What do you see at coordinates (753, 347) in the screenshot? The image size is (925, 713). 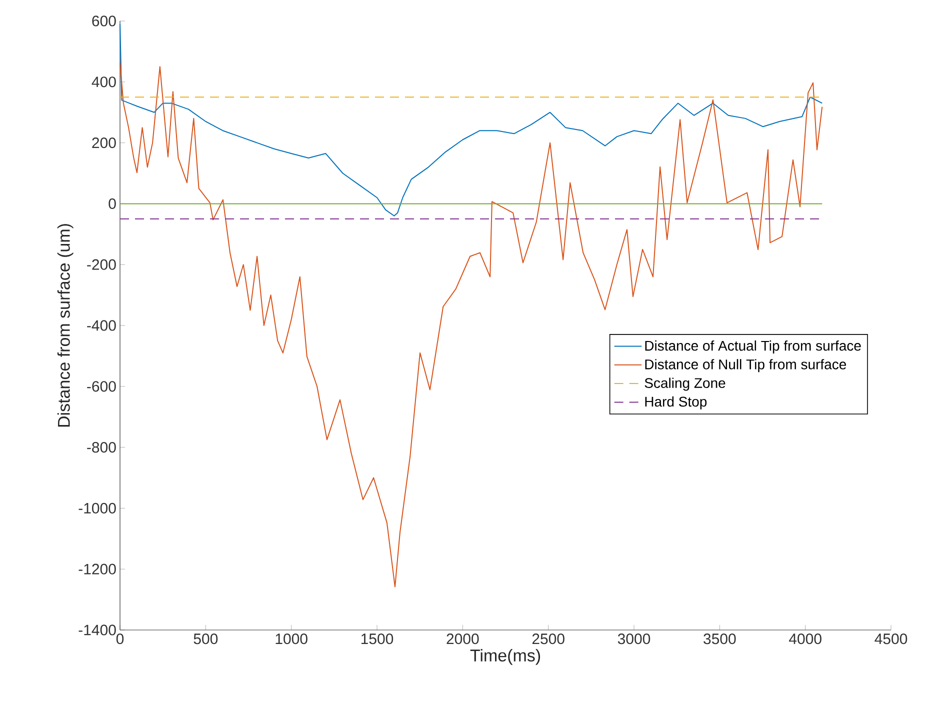 I see `legend-label: Distance of Actual Tip from surface` at bounding box center [753, 347].